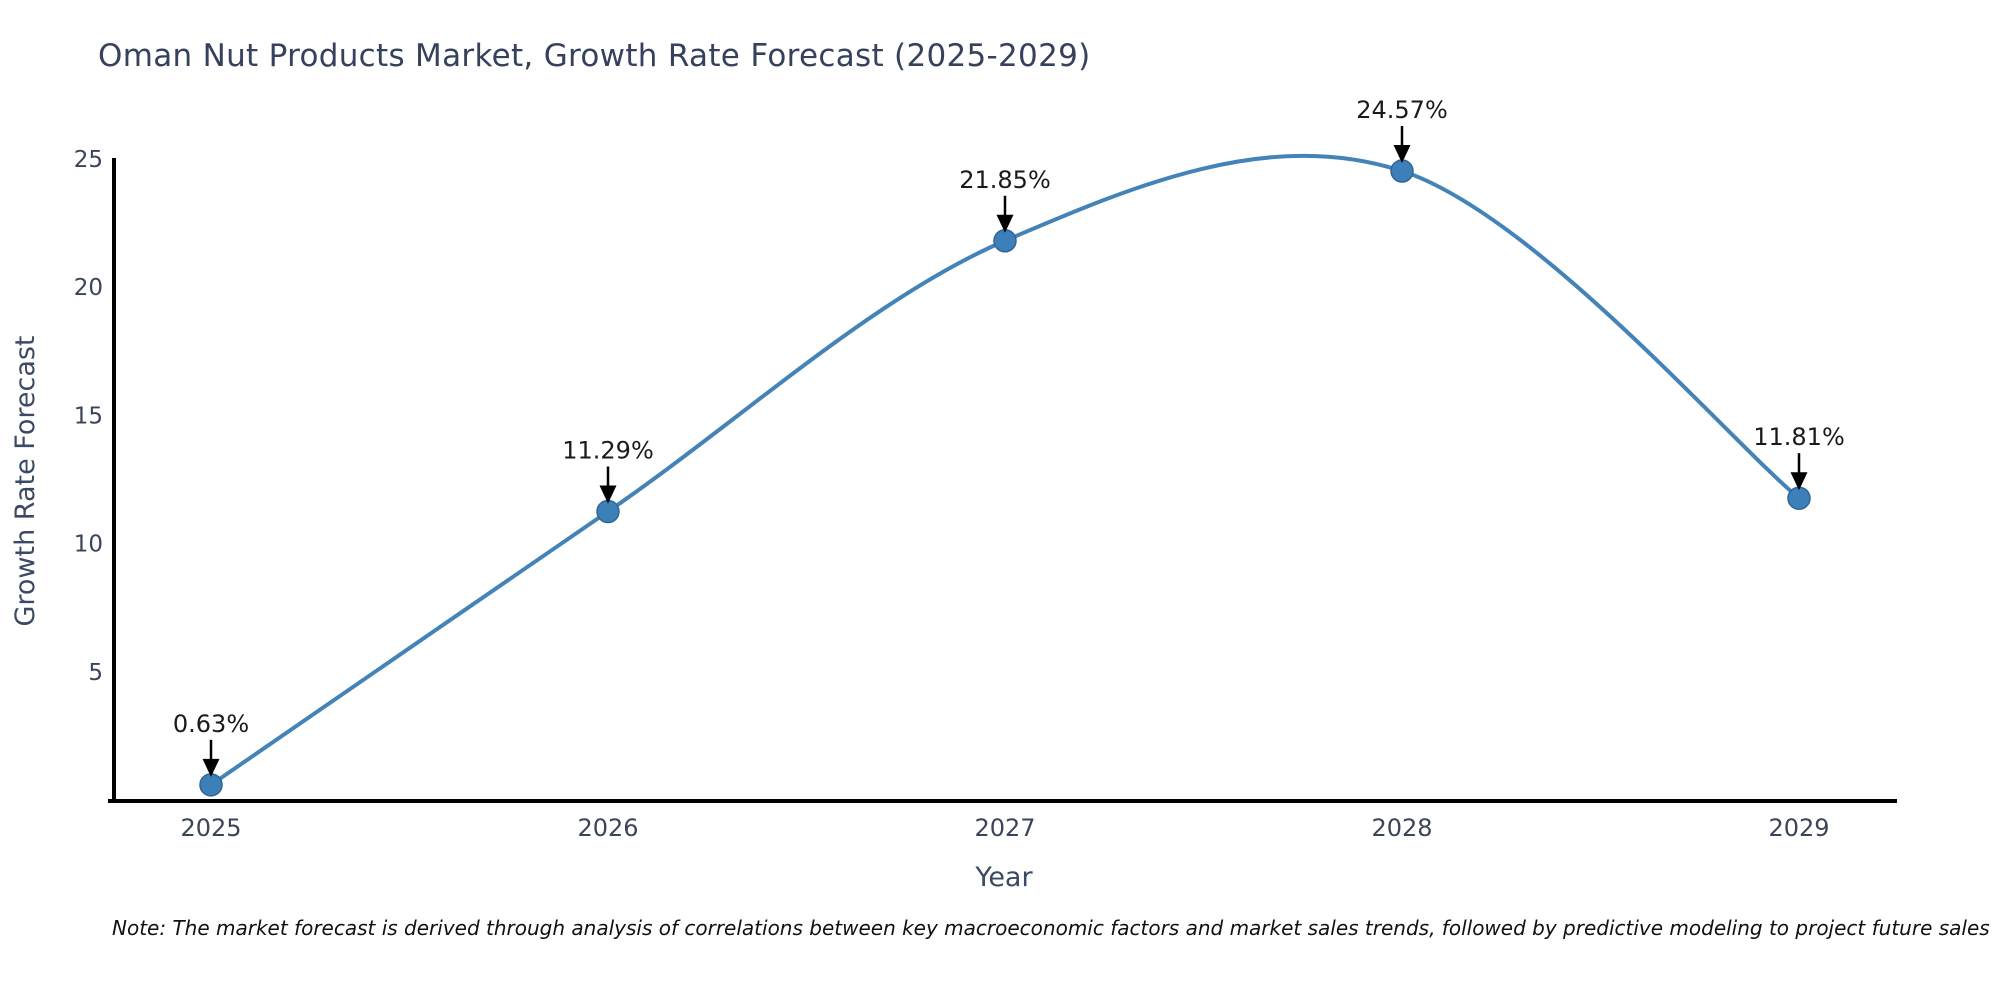  What do you see at coordinates (1005, 180) in the screenshot?
I see `data-label-2027: 21.85%` at bounding box center [1005, 180].